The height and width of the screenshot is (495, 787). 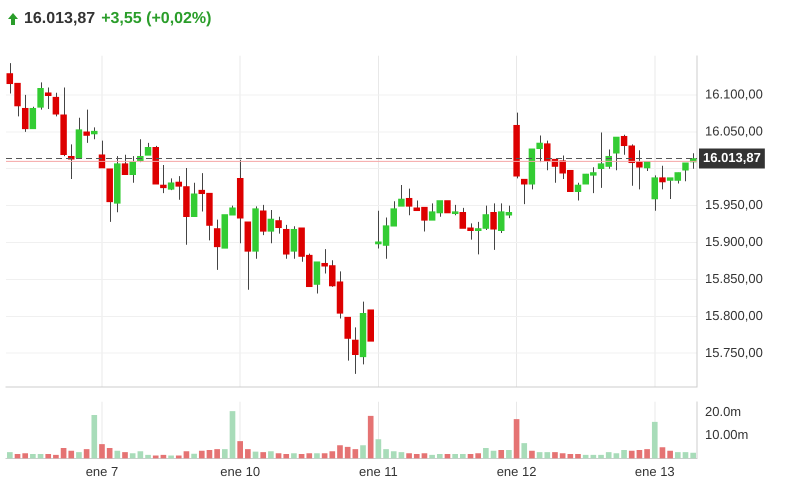 What do you see at coordinates (726, 434) in the screenshot?
I see `y-tick-label: 10.00m` at bounding box center [726, 434].